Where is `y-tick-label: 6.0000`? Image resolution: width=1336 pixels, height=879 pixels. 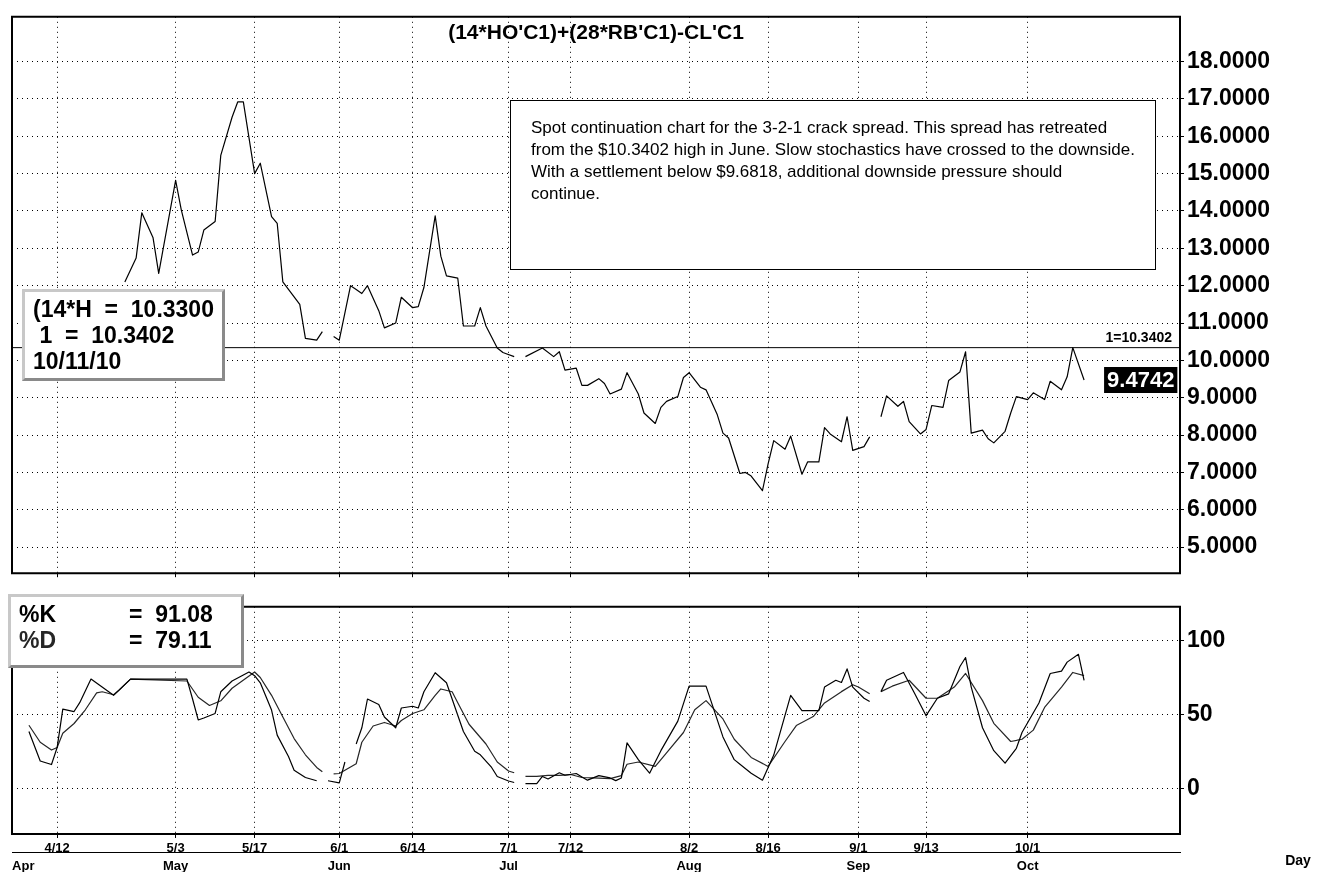
y-tick-label: 6.0000 is located at coordinates (1222, 508).